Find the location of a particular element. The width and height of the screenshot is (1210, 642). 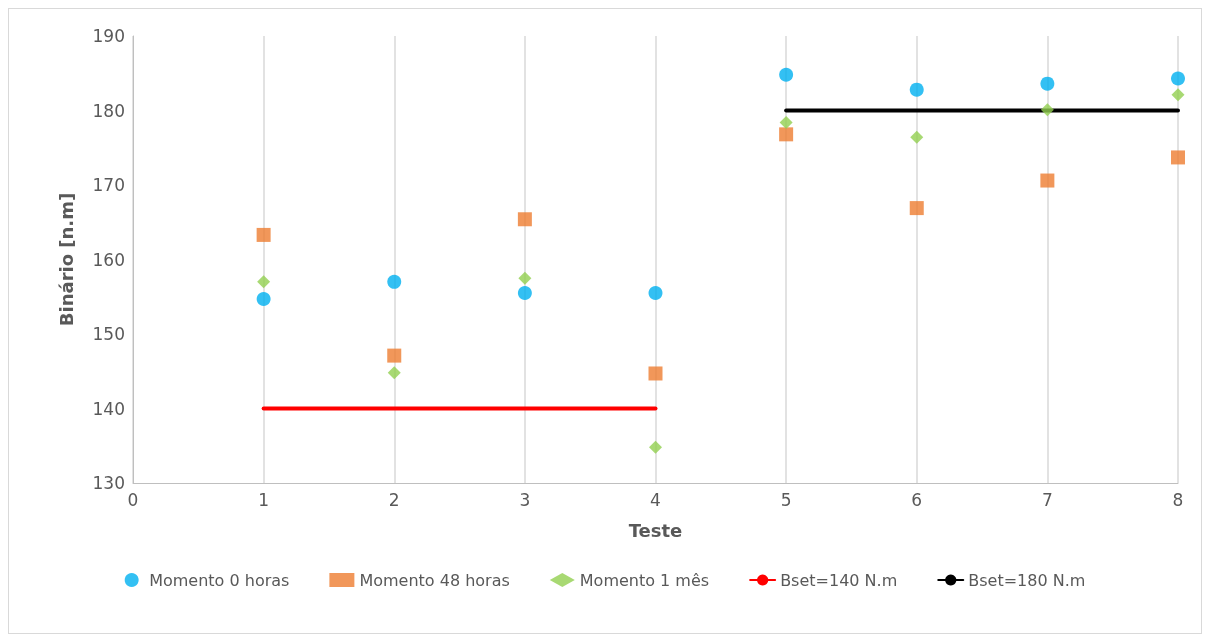

x-tick-label: 4 is located at coordinates (655, 499).